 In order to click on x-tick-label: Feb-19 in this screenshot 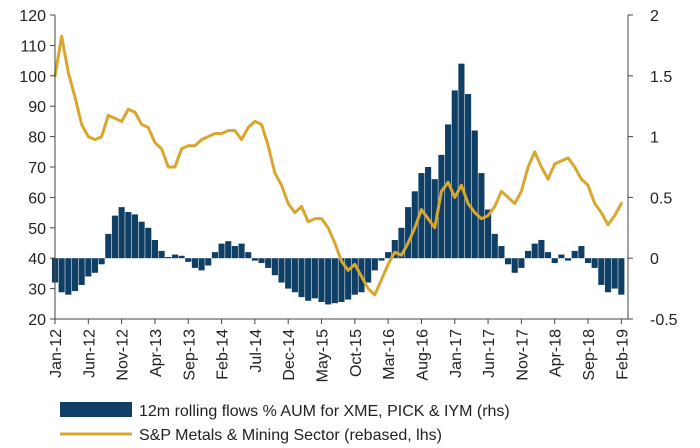, I will do `click(622, 354)`.